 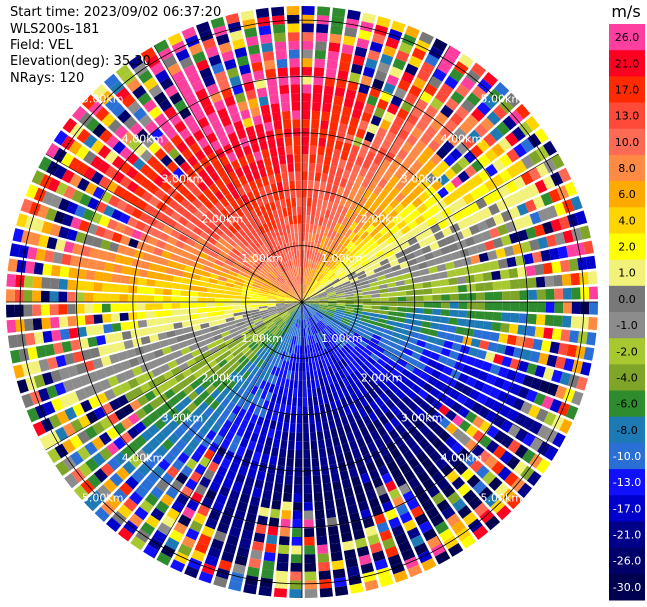 What do you see at coordinates (47, 78) in the screenshot?
I see `nrays-label: NRays: 120` at bounding box center [47, 78].